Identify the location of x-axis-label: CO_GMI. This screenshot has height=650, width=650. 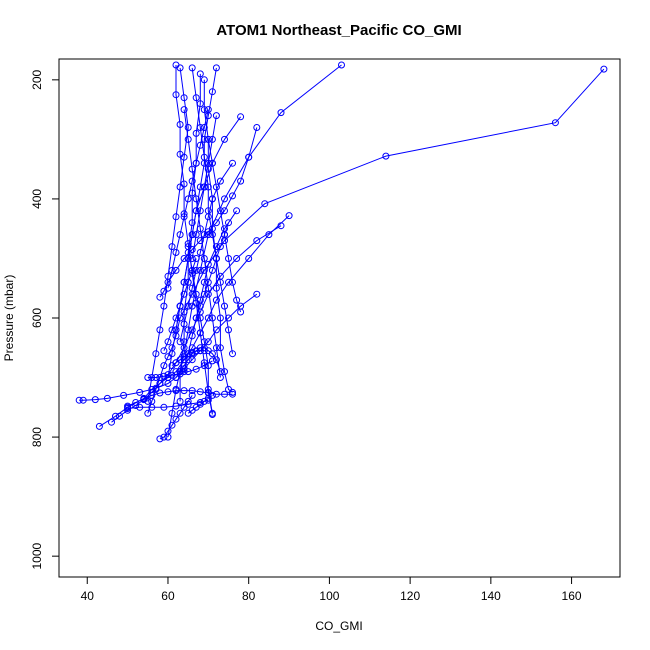
(338, 626).